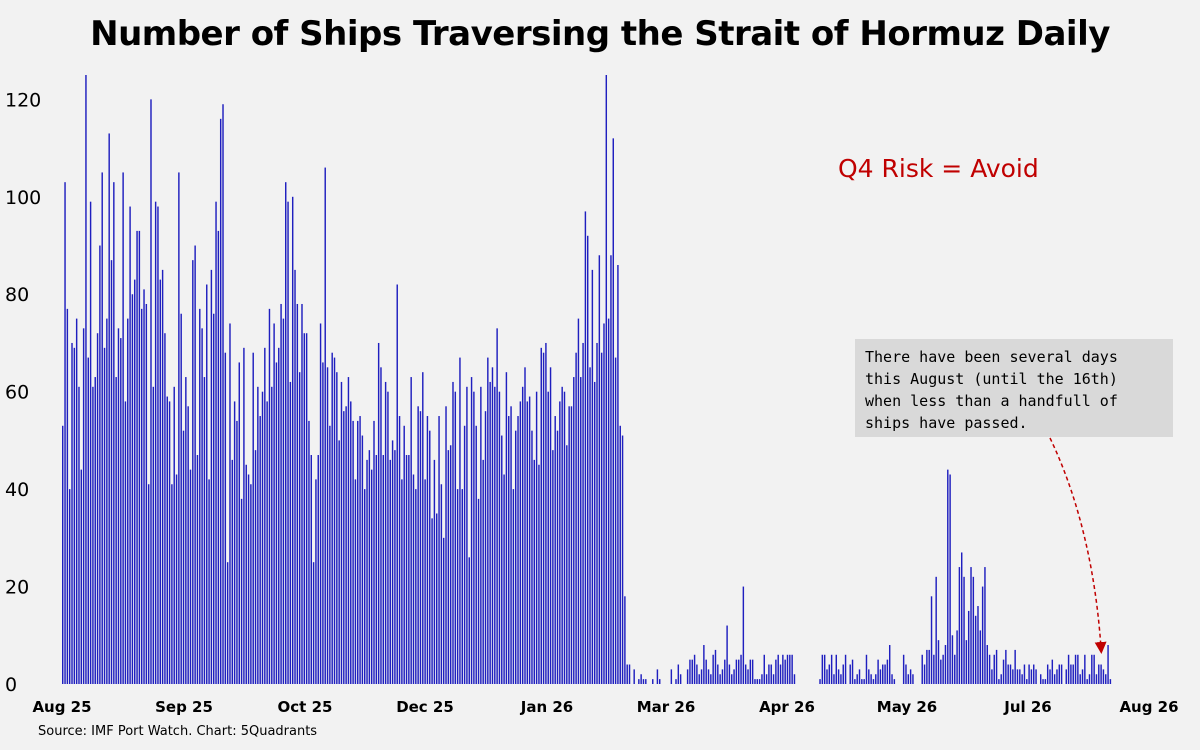  What do you see at coordinates (991, 379) in the screenshot?
I see `callout-line: this August (until the 16th)` at bounding box center [991, 379].